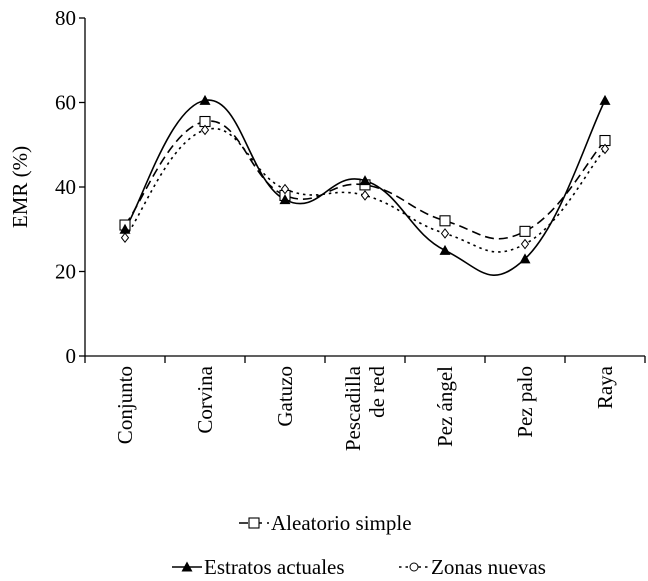 This screenshot has width=648, height=581. Describe the element at coordinates (65, 18) in the screenshot. I see `y-tick-label: 80` at that location.